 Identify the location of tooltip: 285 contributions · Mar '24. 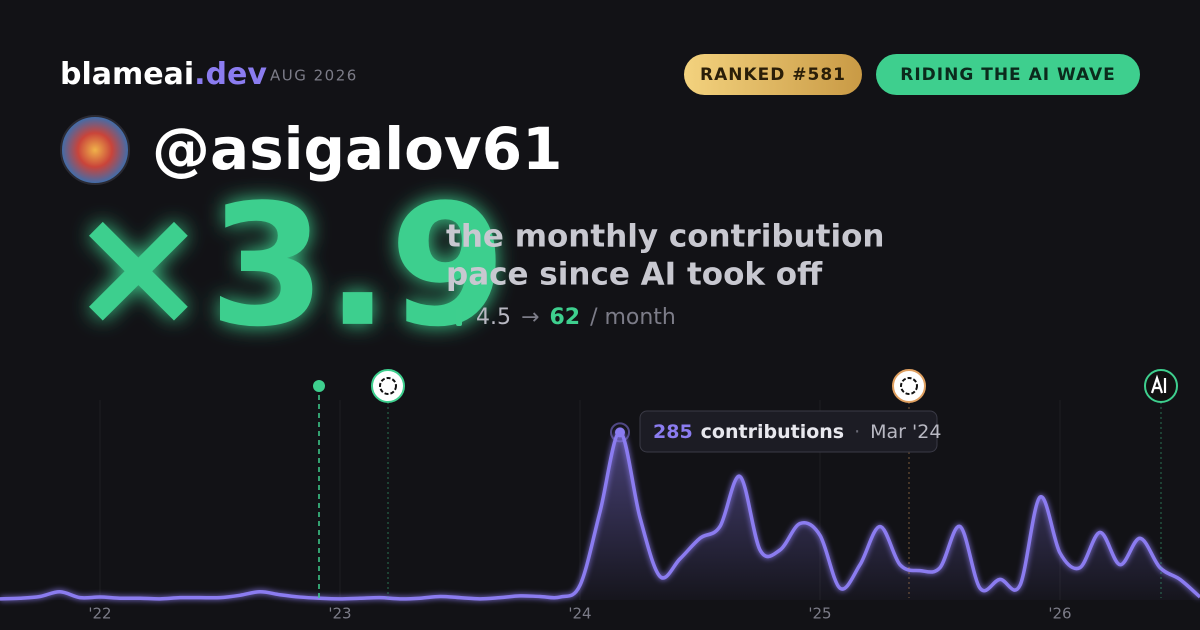
(790, 431).